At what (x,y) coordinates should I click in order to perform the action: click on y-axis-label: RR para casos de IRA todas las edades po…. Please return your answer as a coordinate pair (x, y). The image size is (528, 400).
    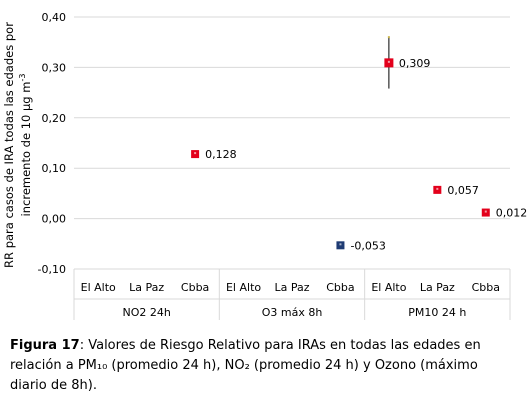
    Looking at the image, I should click on (9, 145).